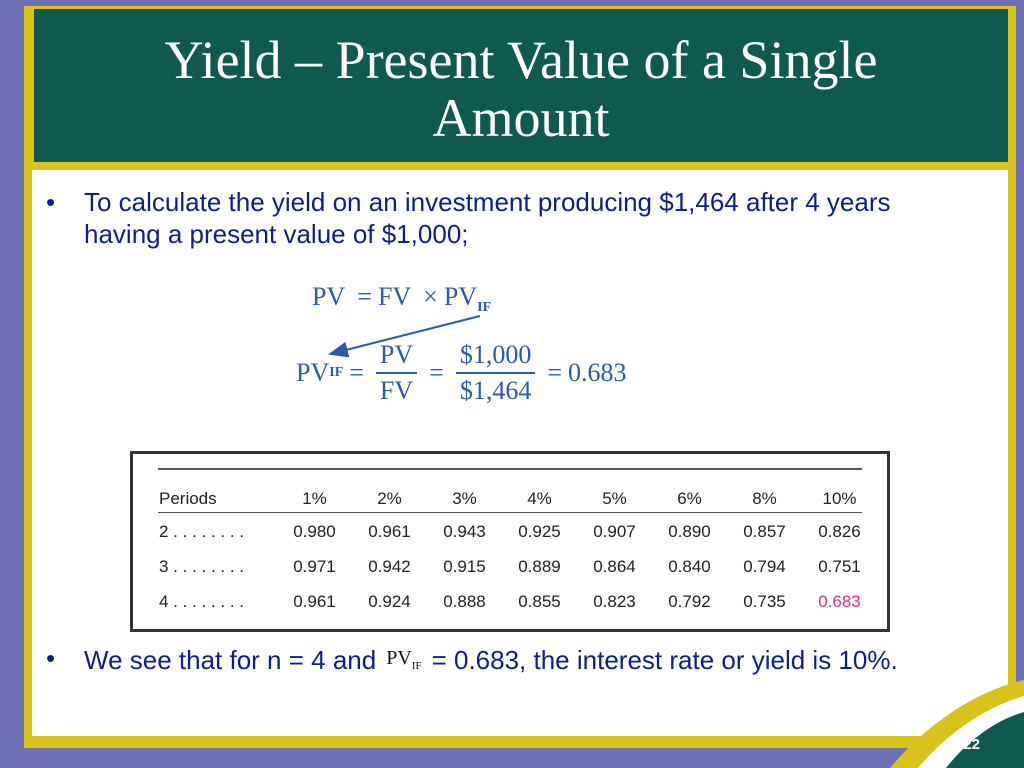 This screenshot has height=768, width=1024. What do you see at coordinates (517, 499) in the screenshot?
I see `table-header-row: Periods 1% 2% 3% 4% 5% 6% 8% 10%` at bounding box center [517, 499].